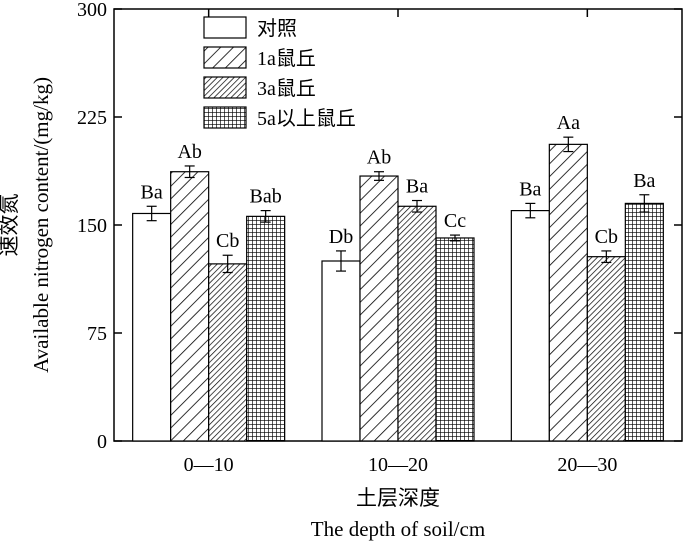 The width and height of the screenshot is (700, 545). Describe the element at coordinates (102, 442) in the screenshot. I see `y-tick-label: 0` at that location.